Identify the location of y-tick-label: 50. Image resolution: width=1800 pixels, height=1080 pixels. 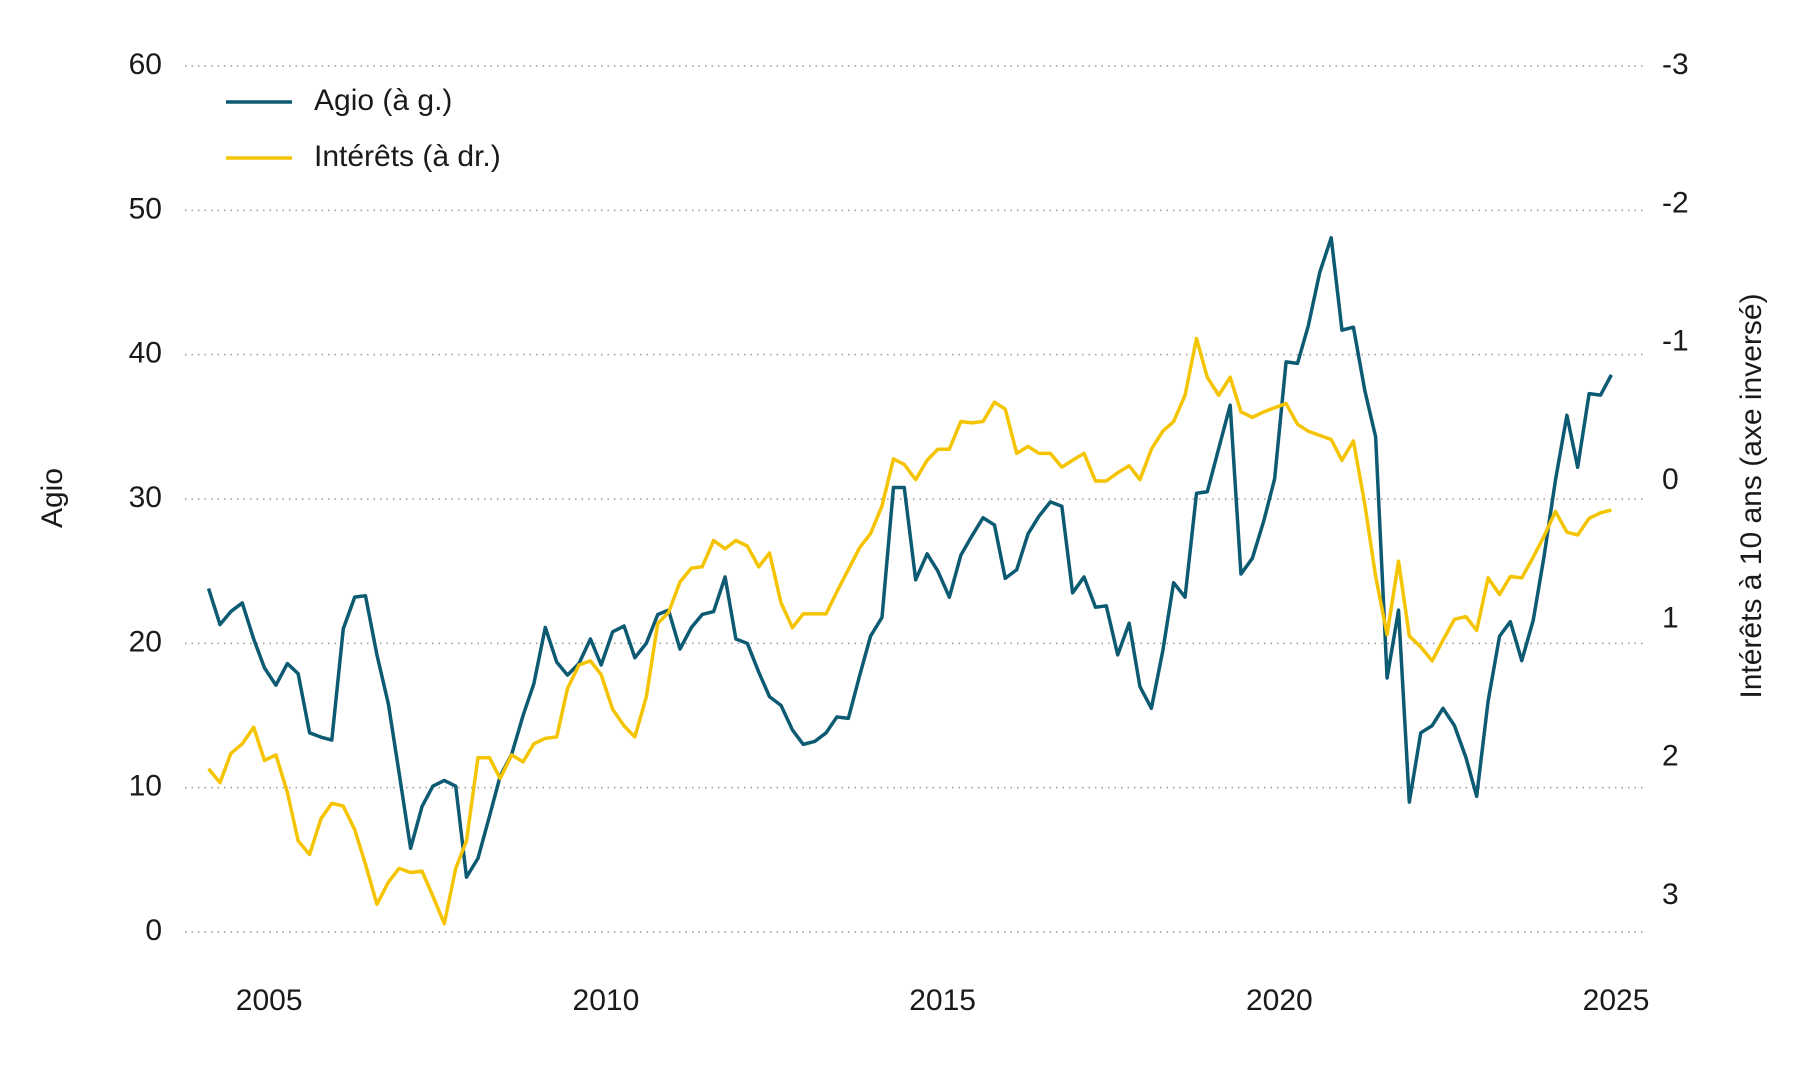
(145, 208).